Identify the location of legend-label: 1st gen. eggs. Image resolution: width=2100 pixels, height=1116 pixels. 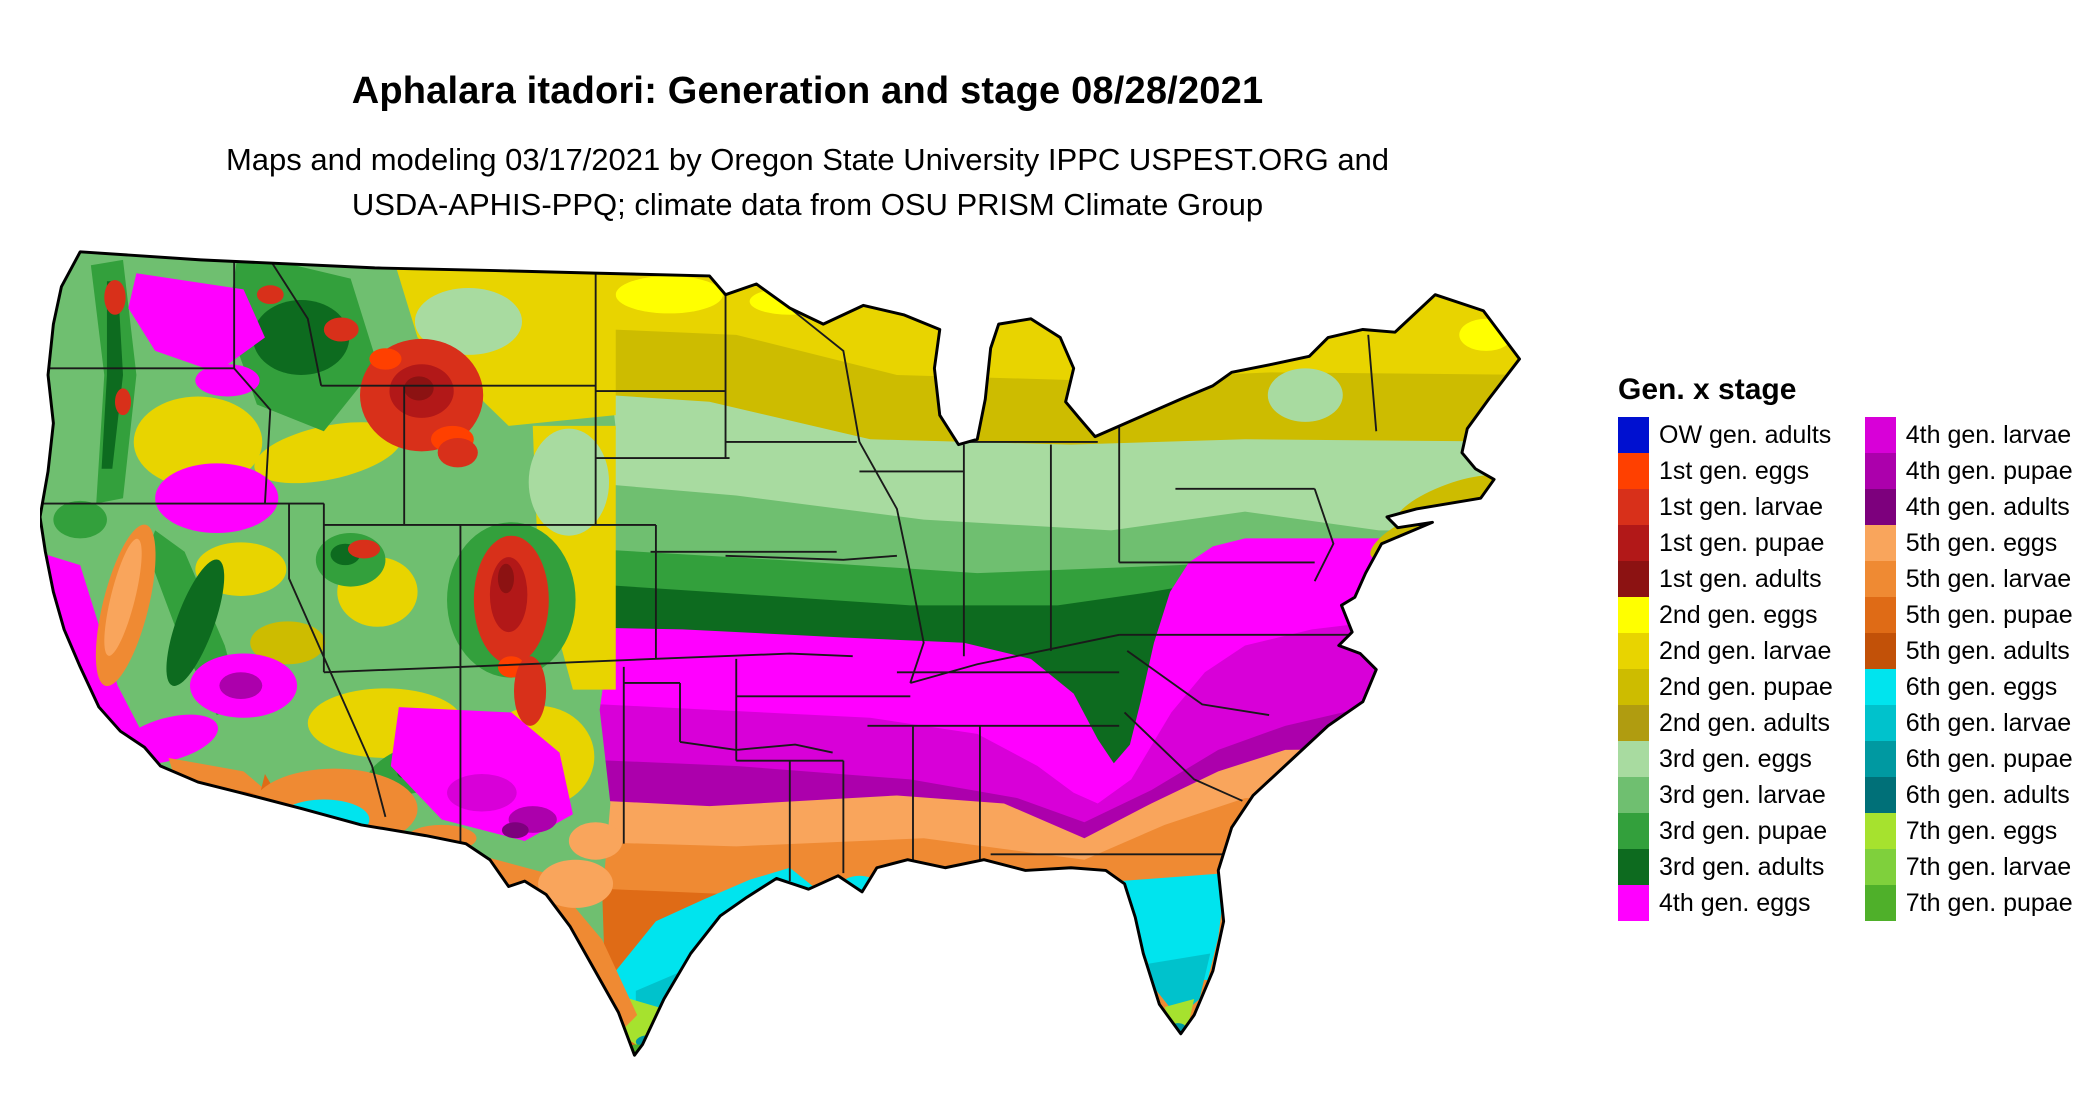
(1734, 470).